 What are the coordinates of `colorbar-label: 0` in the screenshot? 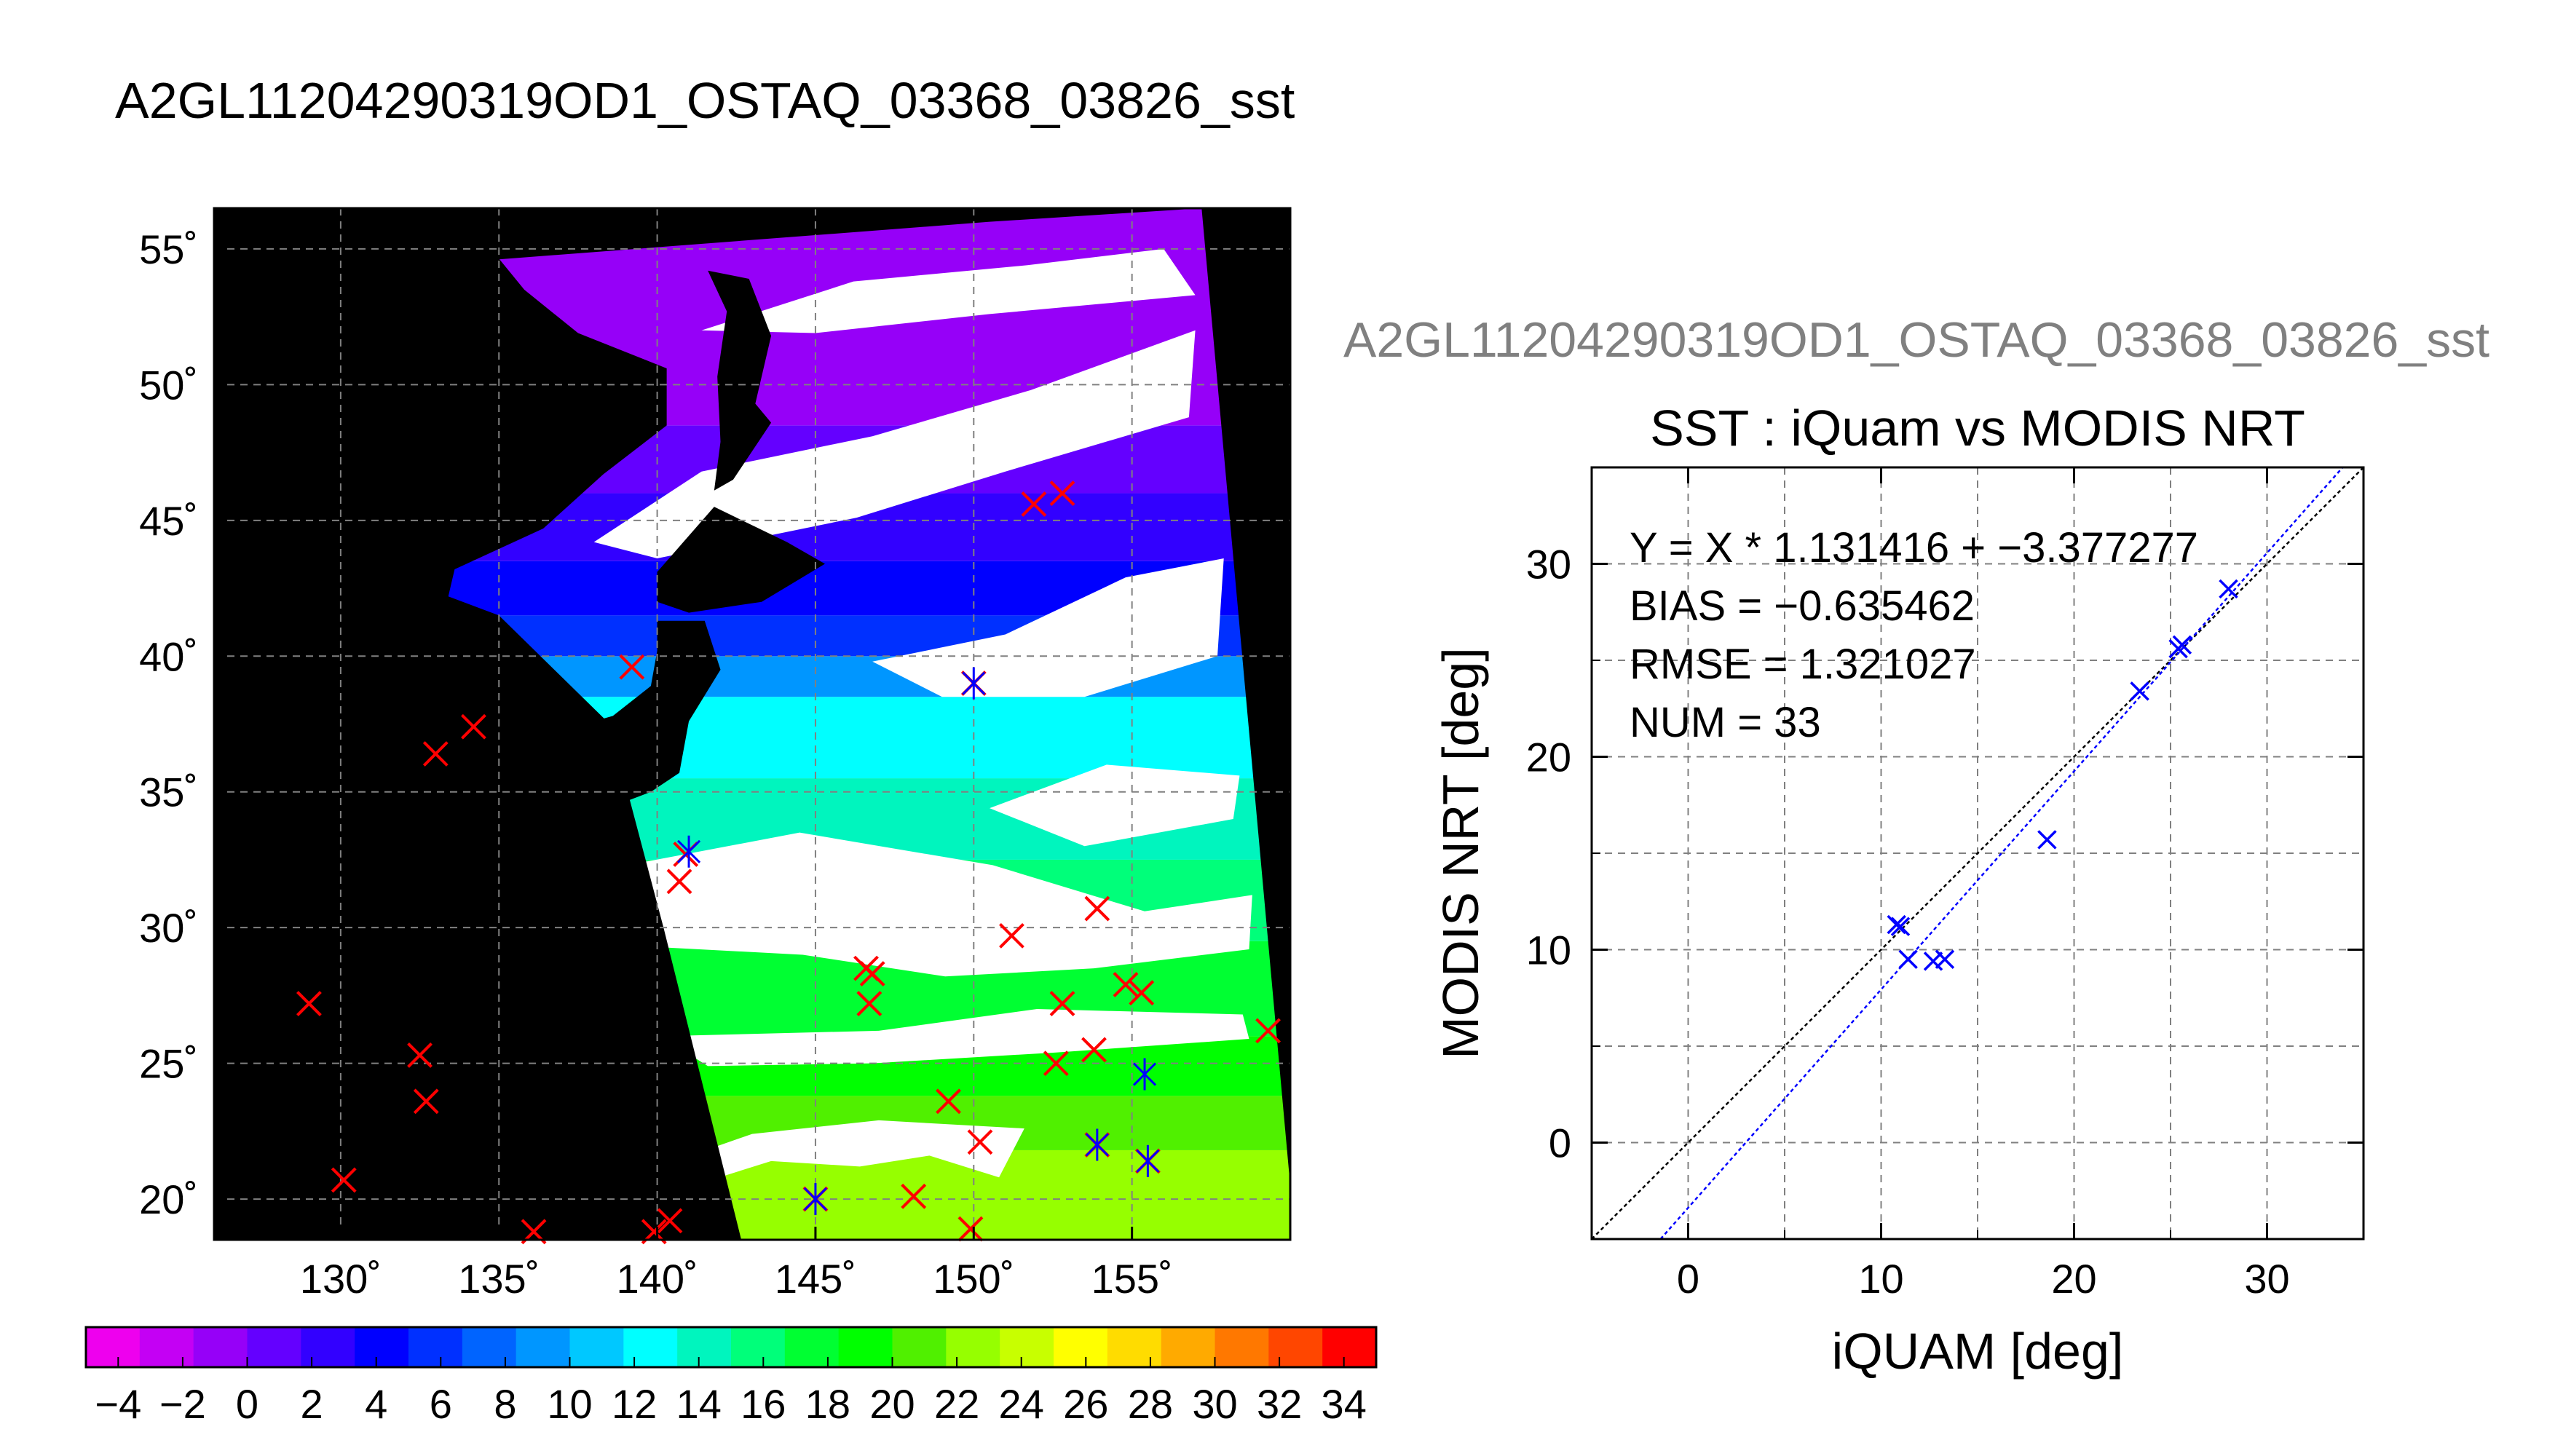 It's located at (247, 1404).